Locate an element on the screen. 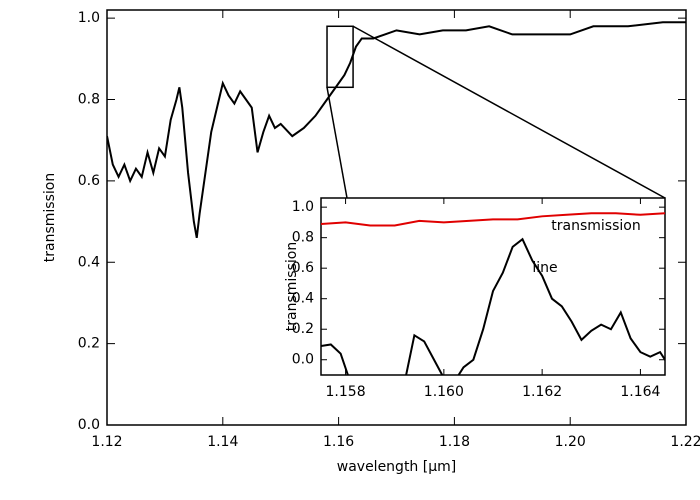  x-axis-label: wavelength [μm] is located at coordinates (396, 467).